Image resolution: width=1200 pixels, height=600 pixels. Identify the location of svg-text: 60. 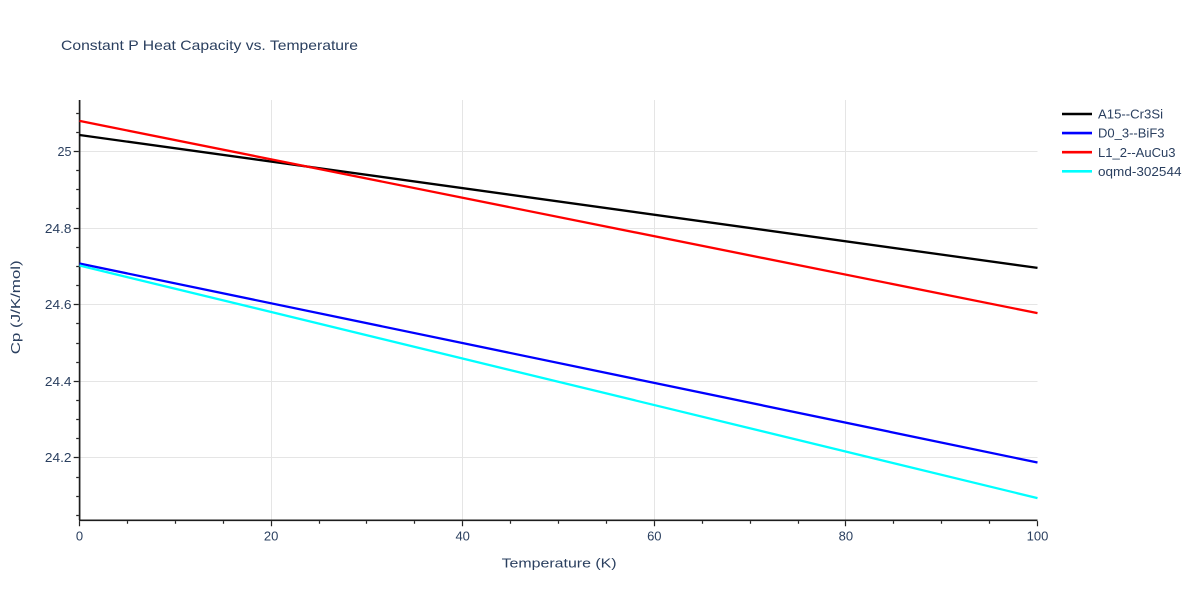
(654, 535).